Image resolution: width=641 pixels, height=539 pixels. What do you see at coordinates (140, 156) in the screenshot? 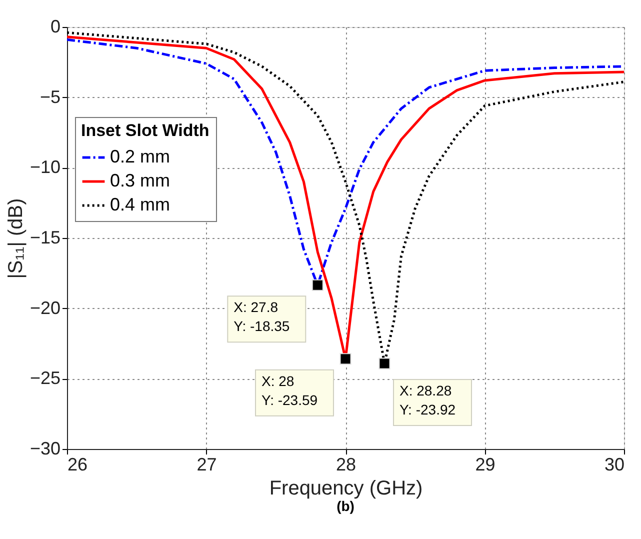
I see `legend-label: 0.2 mm` at bounding box center [140, 156].